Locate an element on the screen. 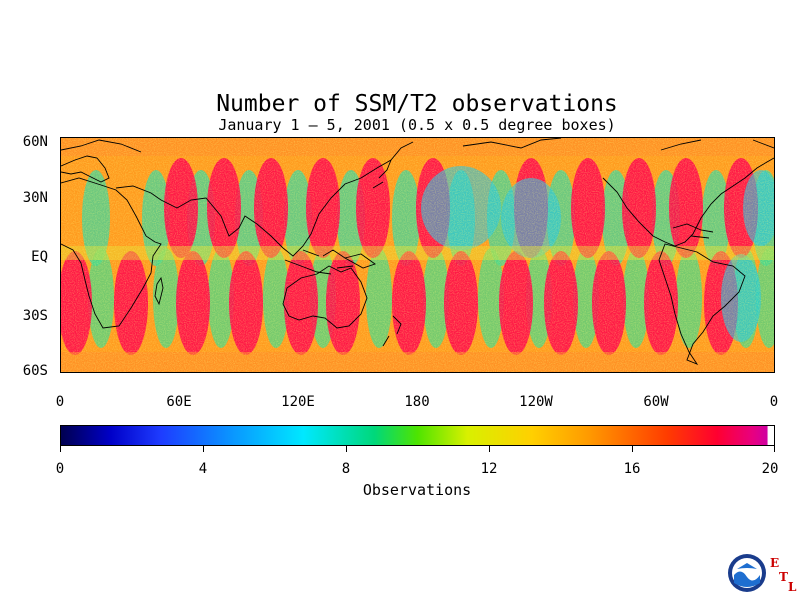  lon-label-120e: 120E is located at coordinates (298, 402).